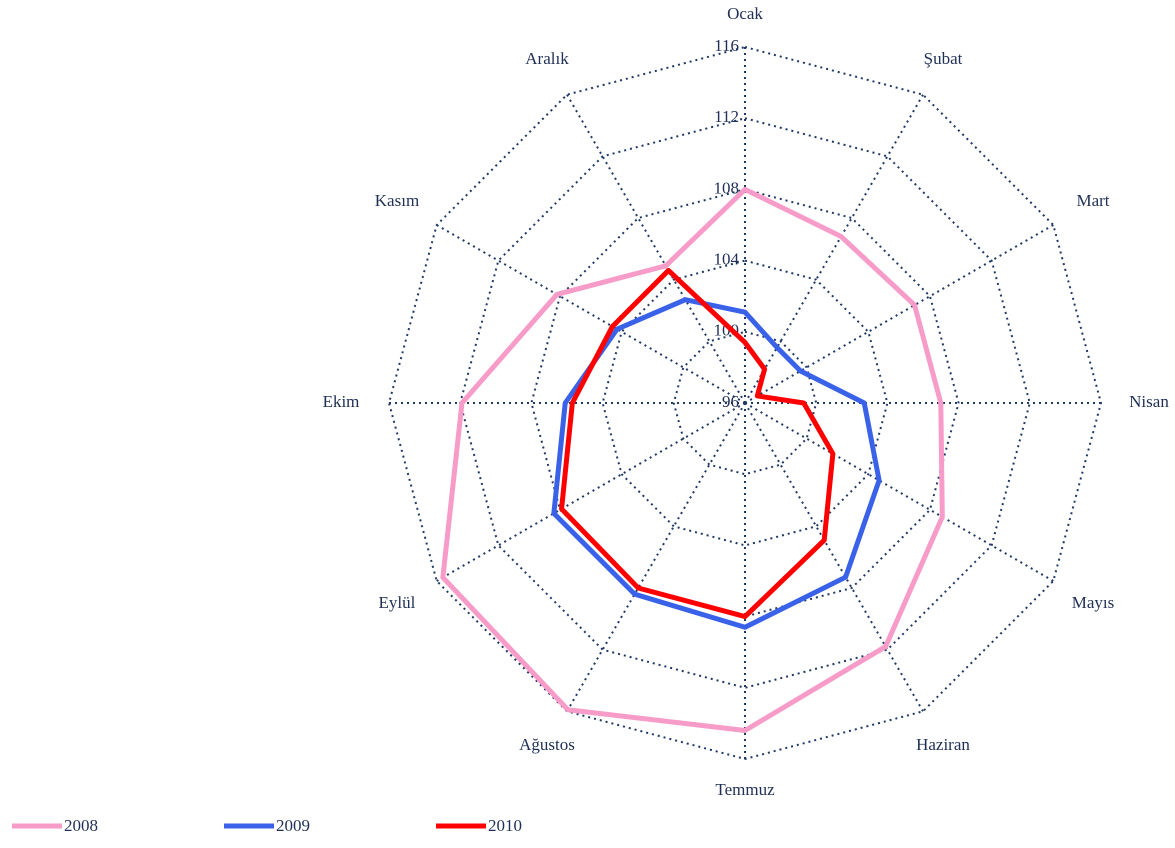 This screenshot has height=848, width=1175. Describe the element at coordinates (745, 13) in the screenshot. I see `category-label: Ocak` at that location.